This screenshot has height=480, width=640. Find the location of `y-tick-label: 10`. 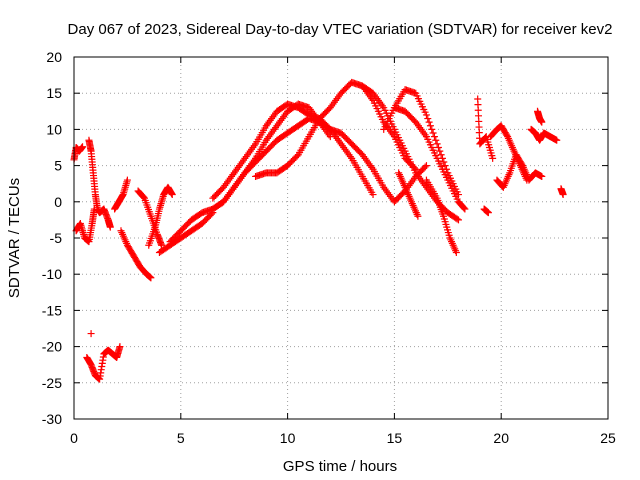

y-tick-label: 10 is located at coordinates (54, 129).